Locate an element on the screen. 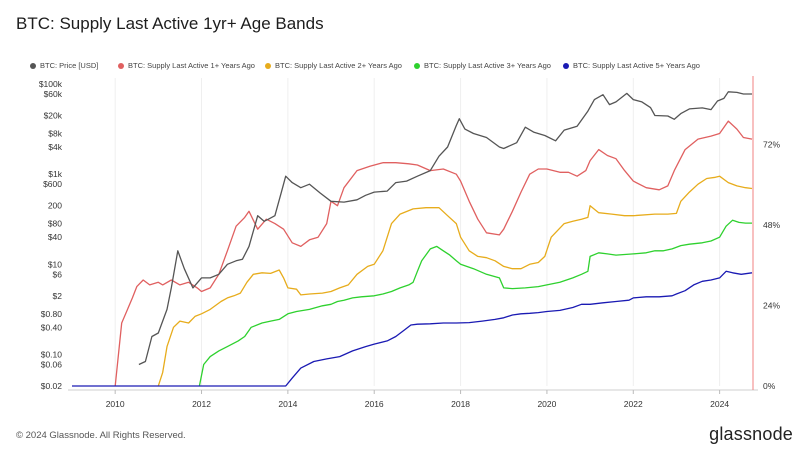  chart-title: BTC: Supply Last Active 1yr+ Age Bands is located at coordinates (170, 23).